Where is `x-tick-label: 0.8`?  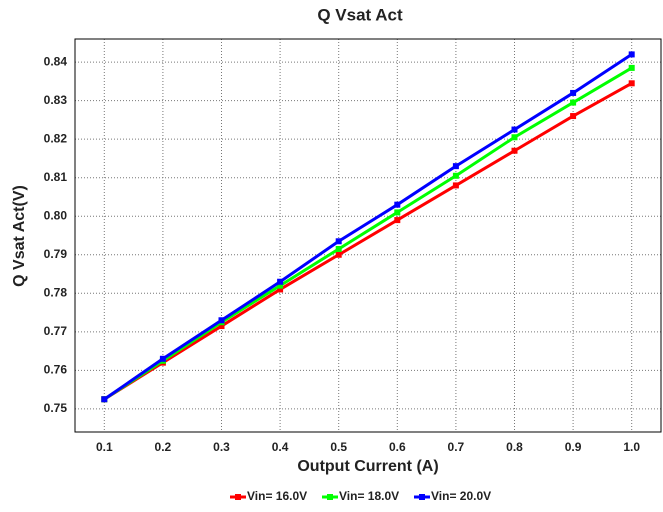
x-tick-label: 0.8 is located at coordinates (514, 447).